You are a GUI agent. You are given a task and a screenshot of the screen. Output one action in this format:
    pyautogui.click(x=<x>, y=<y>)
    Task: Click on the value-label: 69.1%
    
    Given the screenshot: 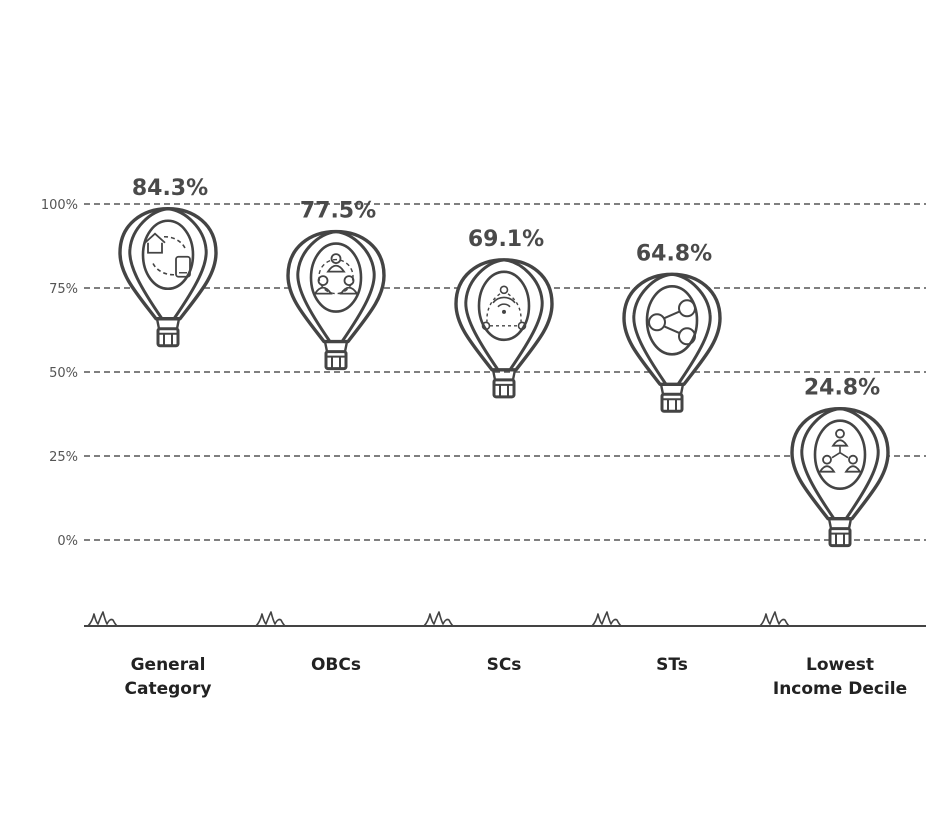 What is the action you would take?
    pyautogui.click(x=506, y=239)
    